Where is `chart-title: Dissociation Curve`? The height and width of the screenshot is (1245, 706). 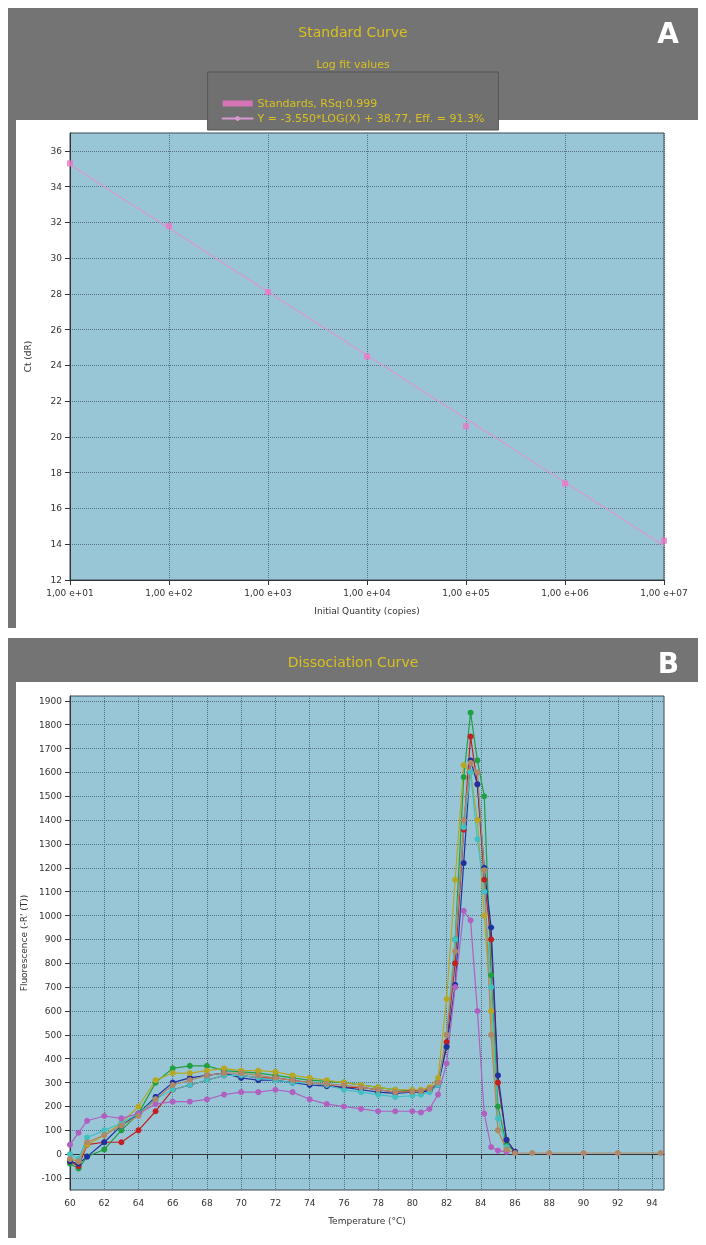 chart-title: Dissociation Curve is located at coordinates (353, 662).